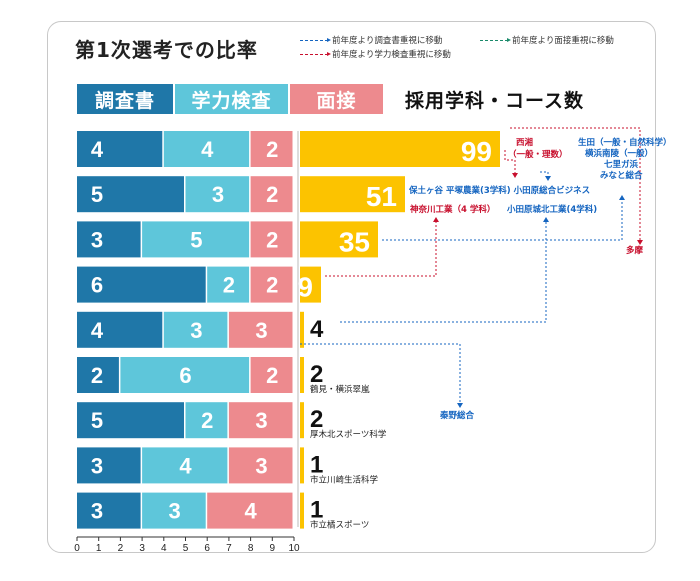  Describe the element at coordinates (294, 548) in the screenshot. I see `x-tick-label: 10` at that location.